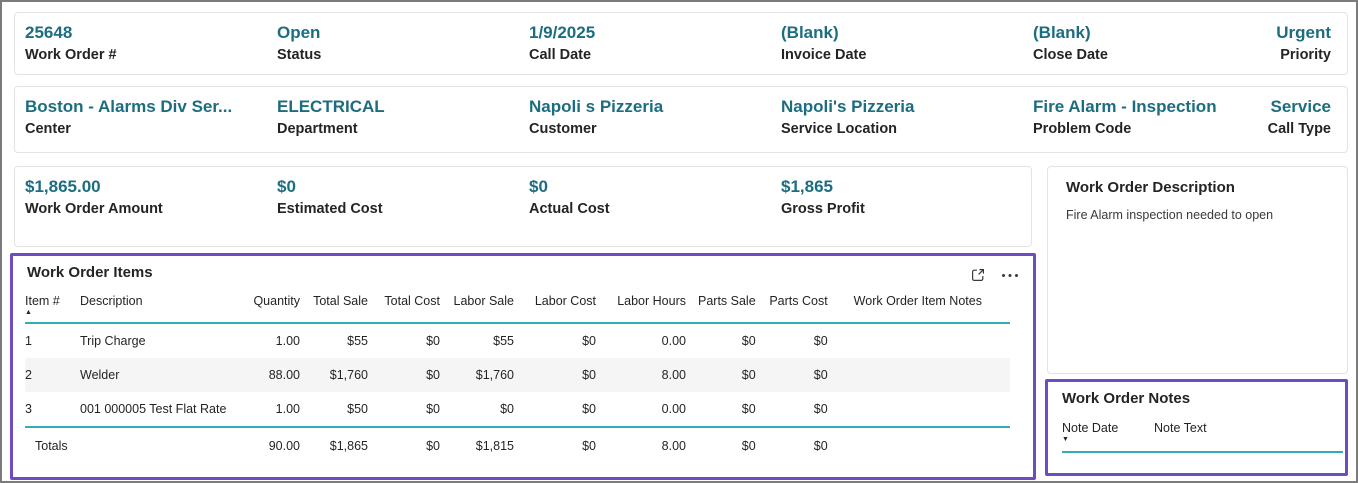 The width and height of the screenshot is (1358, 483). What do you see at coordinates (1126, 398) in the screenshot?
I see `notes-panel-title: Work Order Notes` at bounding box center [1126, 398].